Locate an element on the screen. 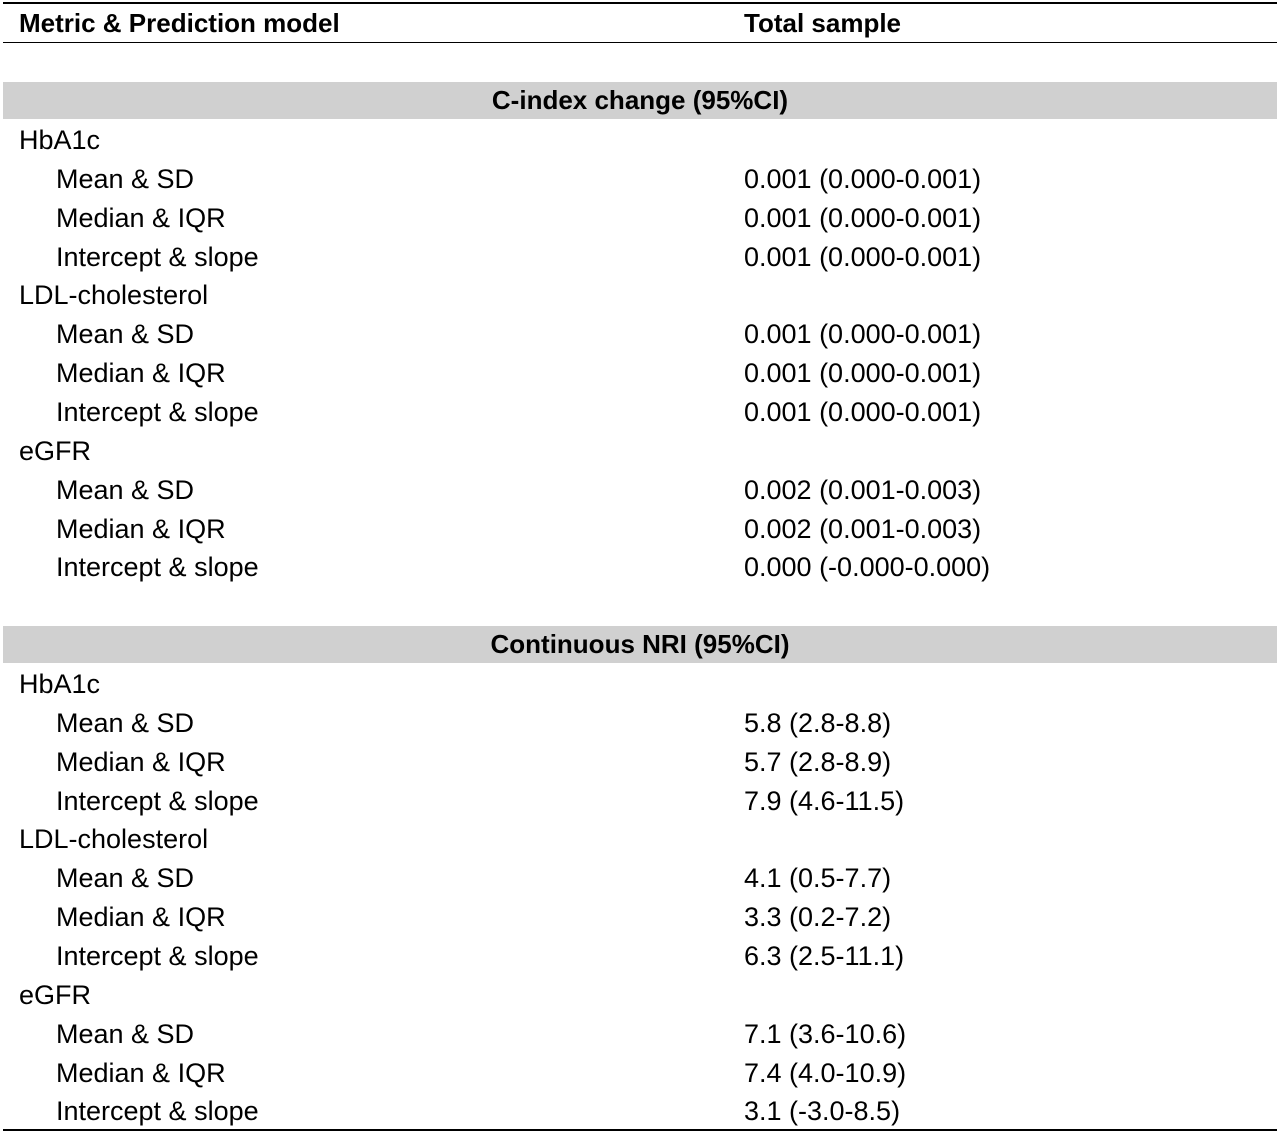  row-value: 5.7 (2.8-8.9) is located at coordinates (818, 761).